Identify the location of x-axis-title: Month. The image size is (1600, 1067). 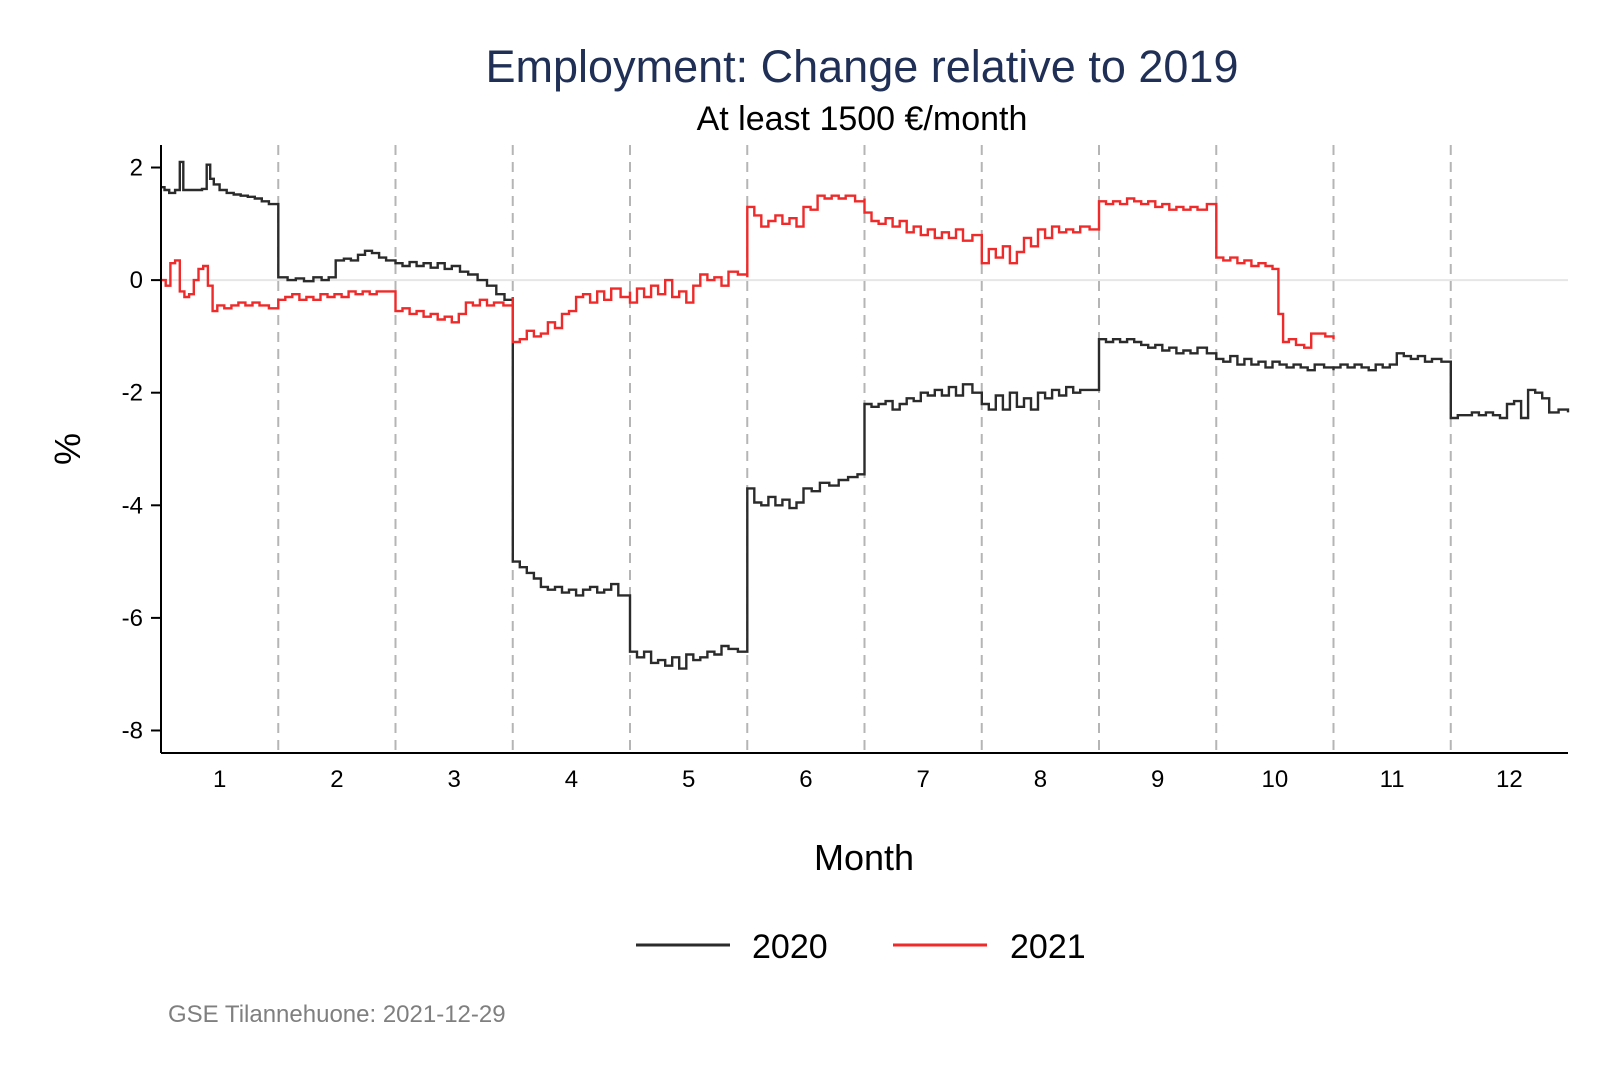
(864, 857).